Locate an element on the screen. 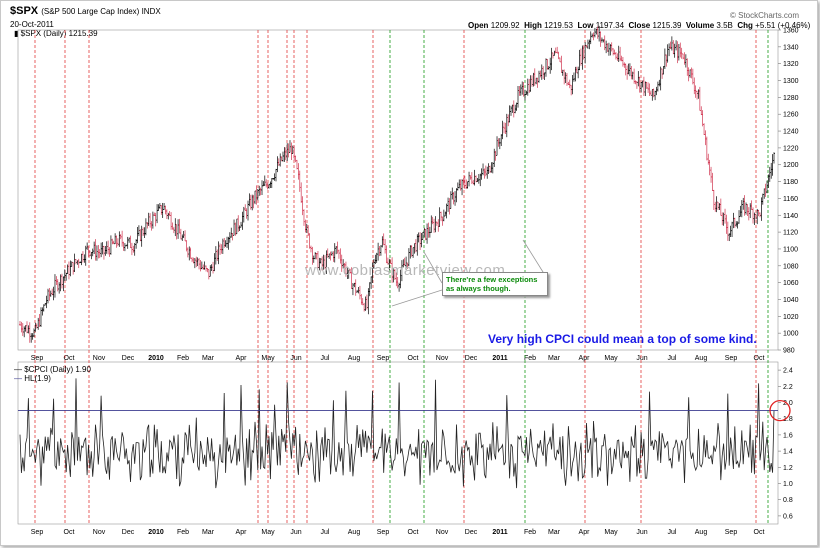 The width and height of the screenshot is (820, 548). upper-y-tick-label: 1120 is located at coordinates (790, 233).